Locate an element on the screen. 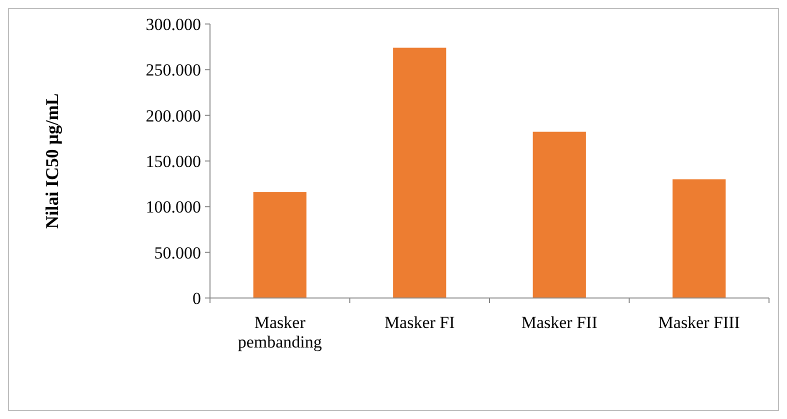 The image size is (787, 419). y-tick-label: 50.000 is located at coordinates (177, 252).